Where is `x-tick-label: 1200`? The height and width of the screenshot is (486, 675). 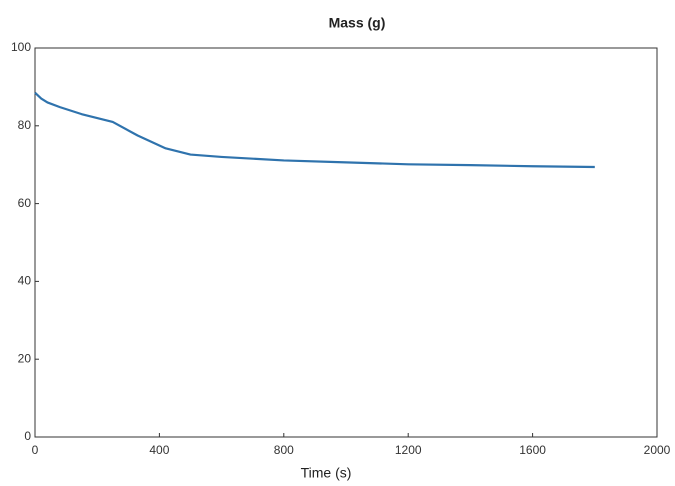 x-tick-label: 1200 is located at coordinates (408, 450).